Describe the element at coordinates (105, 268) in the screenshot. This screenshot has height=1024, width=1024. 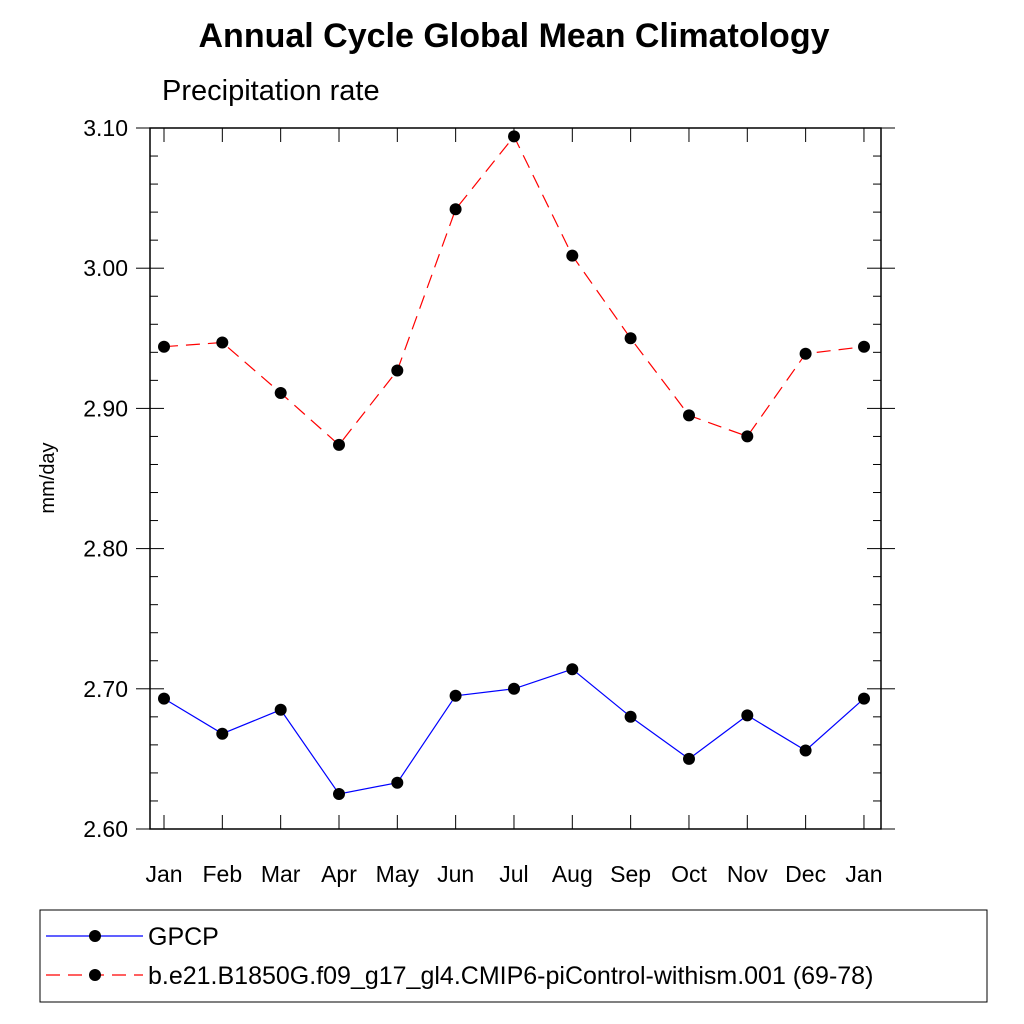
I see `y-tick-label: 3.00` at that location.